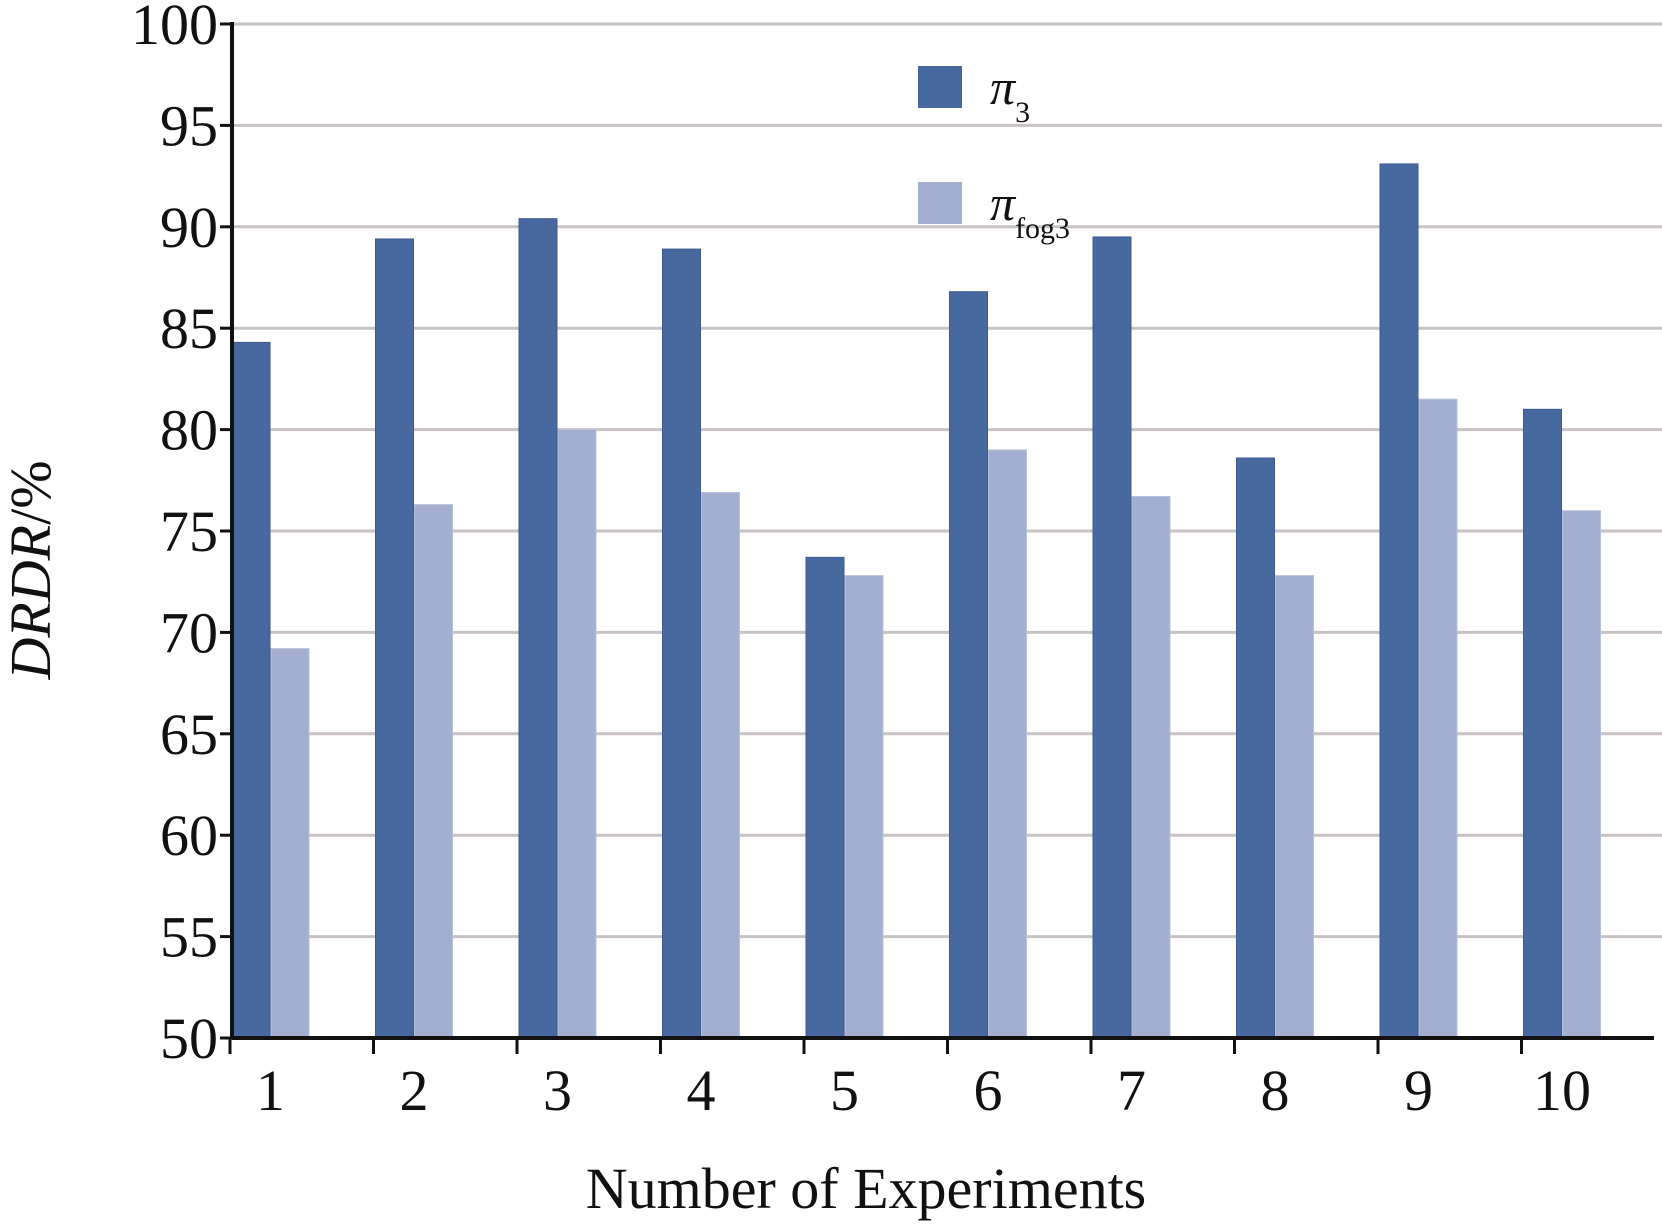 This screenshot has width=1662, height=1224. What do you see at coordinates (189, 632) in the screenshot?
I see `y-tick-label-70: 70` at bounding box center [189, 632].